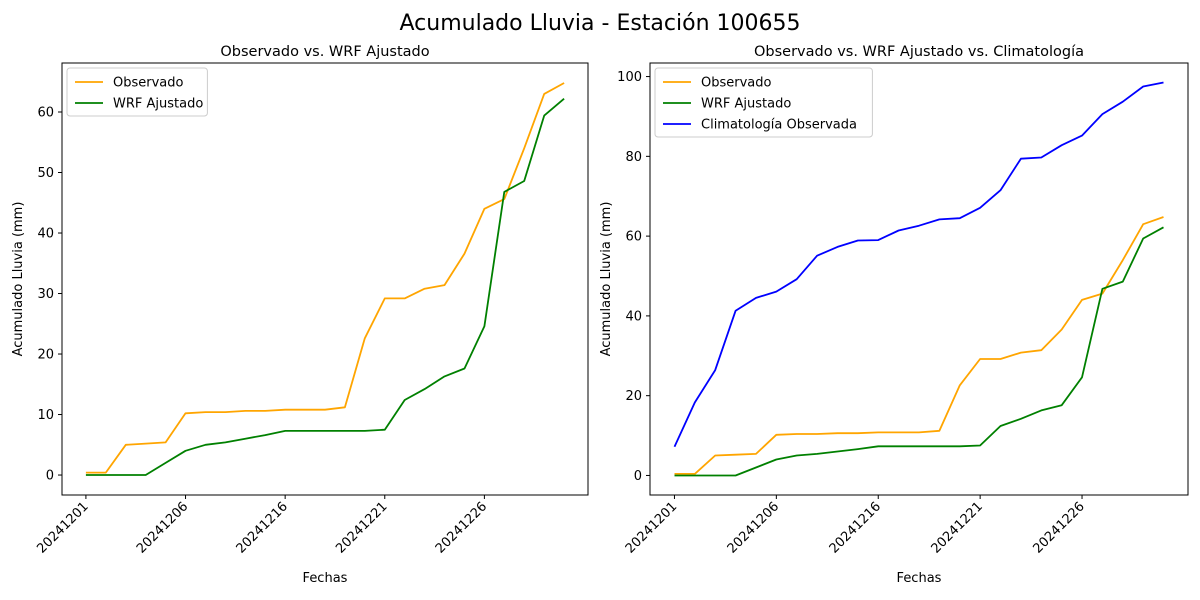 The width and height of the screenshot is (1200, 600). Describe the element at coordinates (45, 415) in the screenshot. I see `y-tick-label: 10` at that location.